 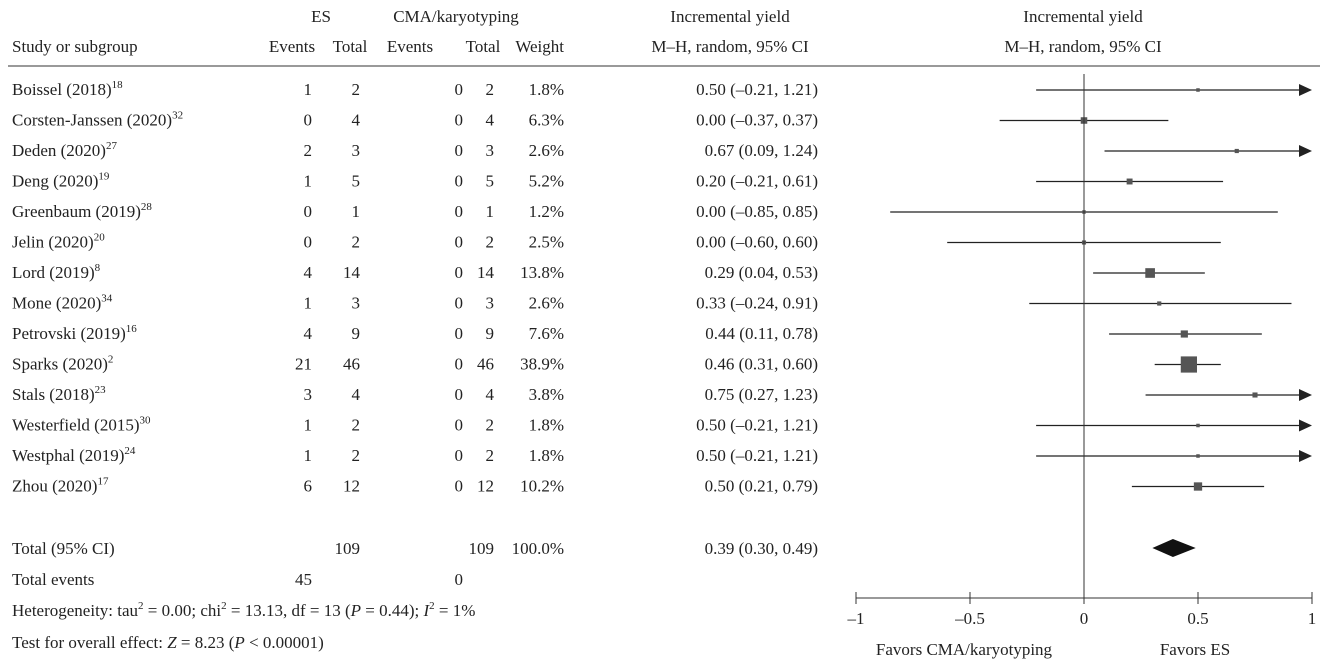 What do you see at coordinates (483, 46) in the screenshot?
I see `header-cma-total: Total` at bounding box center [483, 46].